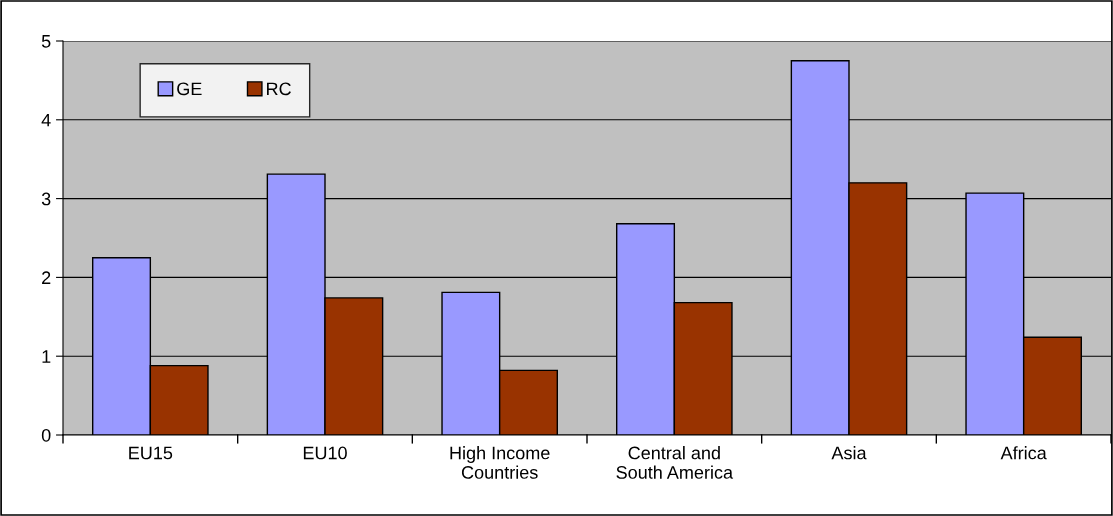  I want to click on x-tick-label: High Income Countries, so click(500, 462).